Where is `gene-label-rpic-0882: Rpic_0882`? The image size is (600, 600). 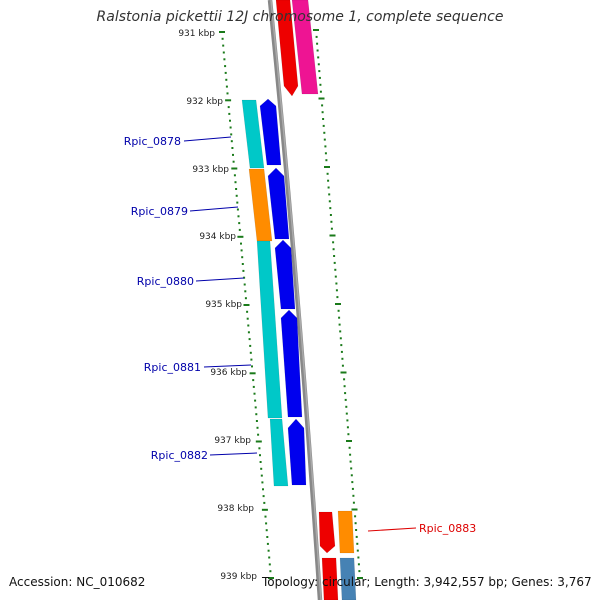
gene-label-rpic-0882: Rpic_0882 is located at coordinates (179, 455).